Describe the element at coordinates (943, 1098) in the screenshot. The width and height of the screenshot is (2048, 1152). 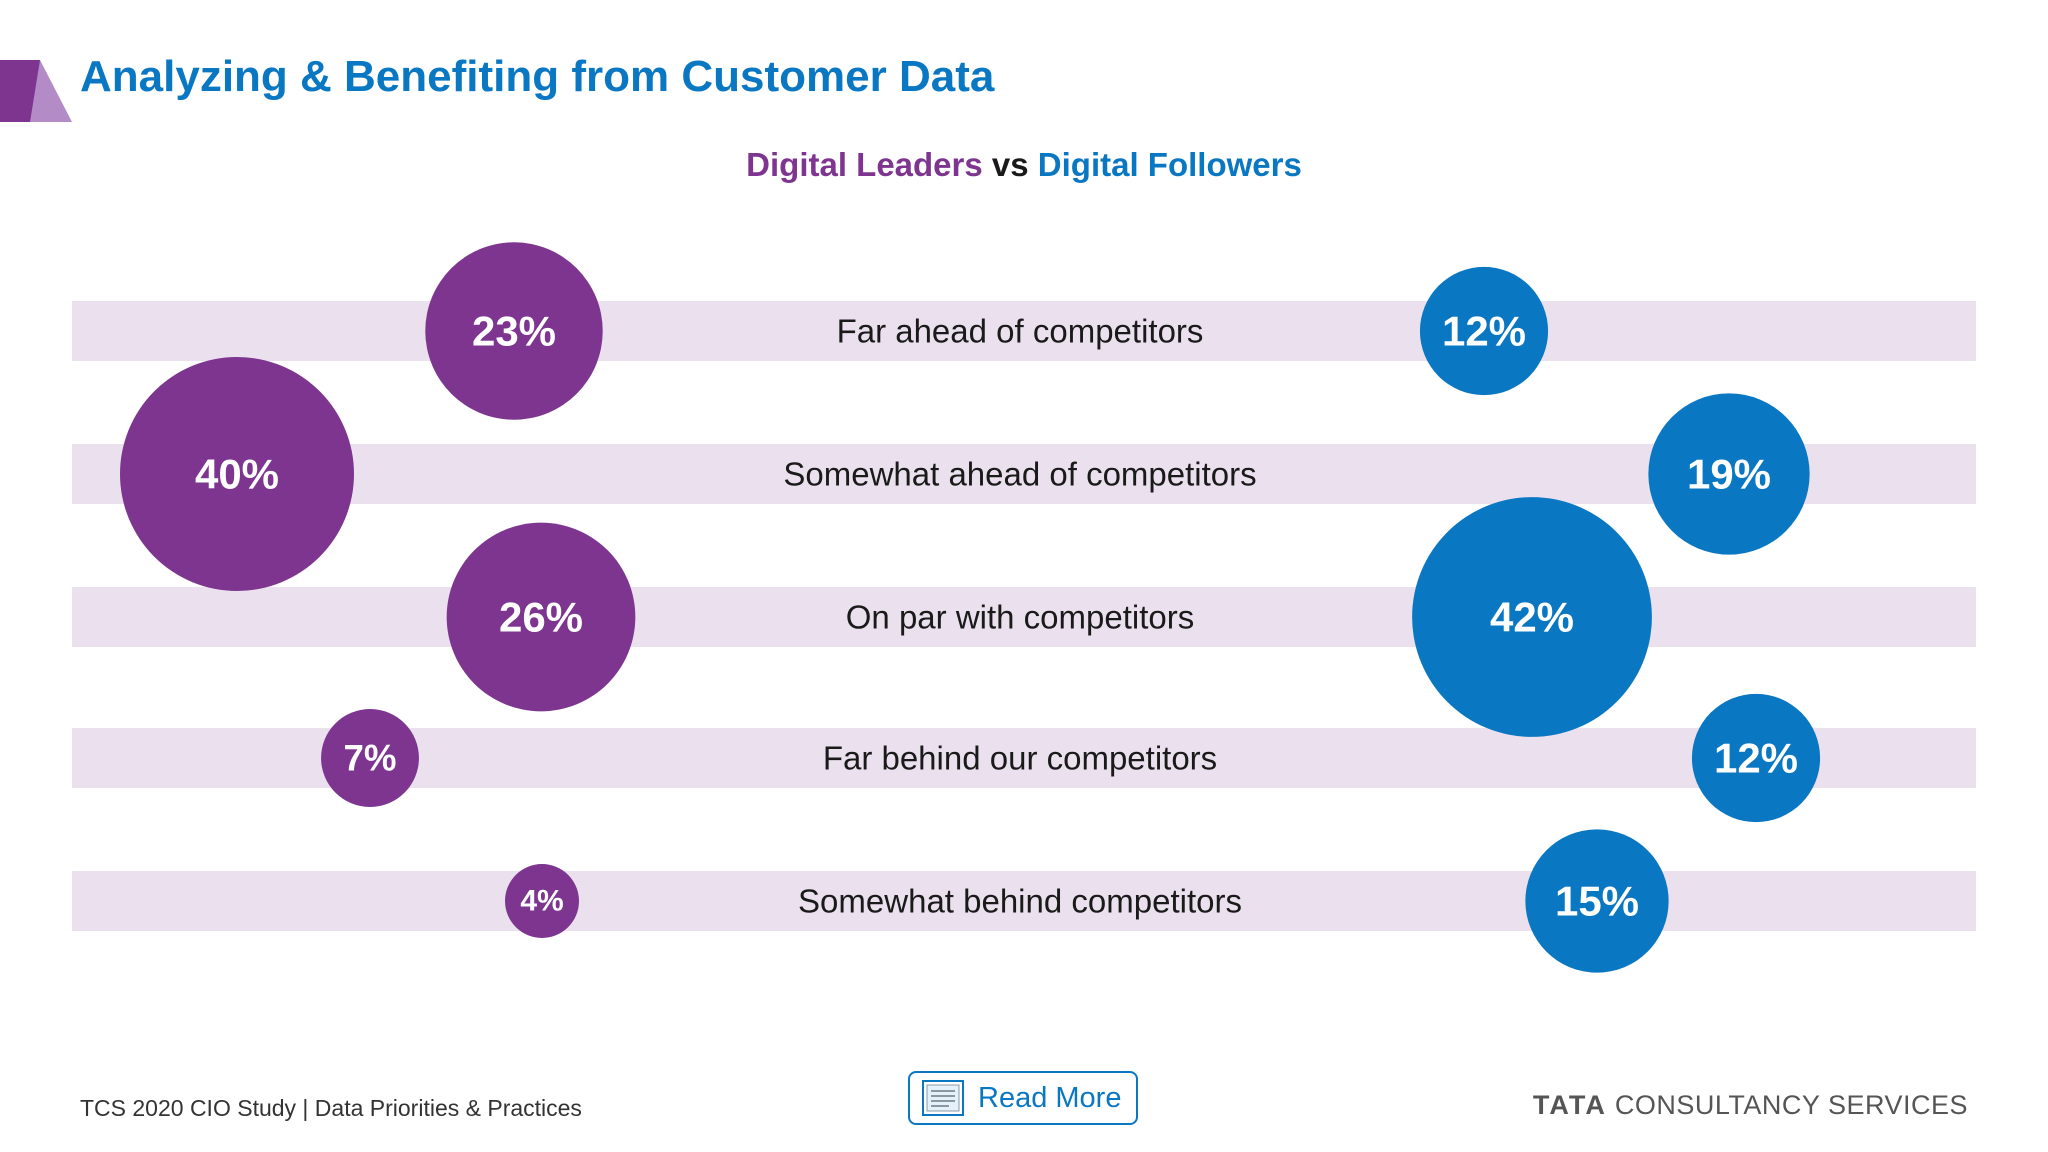
I see `document-icon` at that location.